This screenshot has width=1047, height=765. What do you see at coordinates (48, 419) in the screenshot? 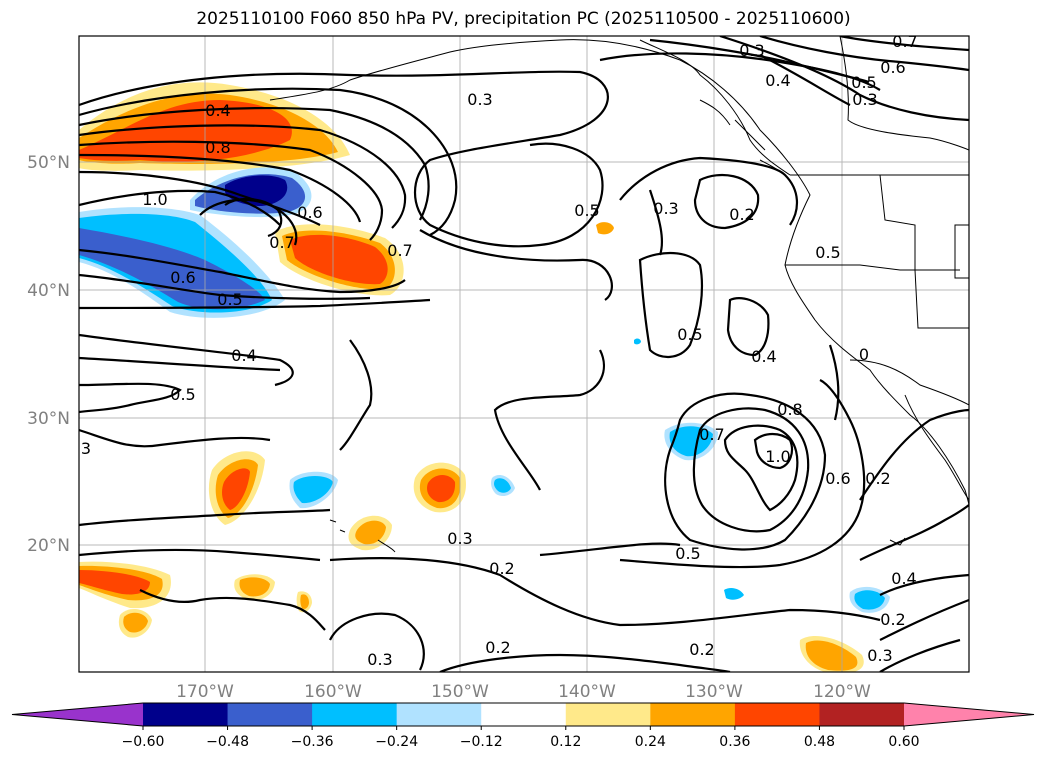
I see `lat-tick-label: 30°N` at bounding box center [48, 419].